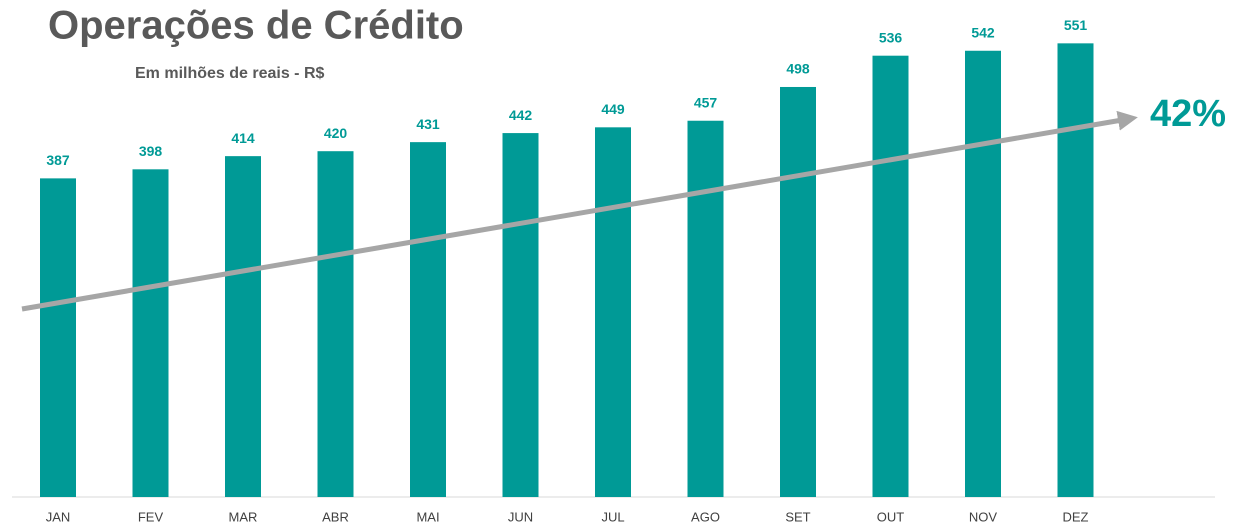 This screenshot has width=1233, height=528. Describe the element at coordinates (58, 160) in the screenshot. I see `value-label: 387` at that location.